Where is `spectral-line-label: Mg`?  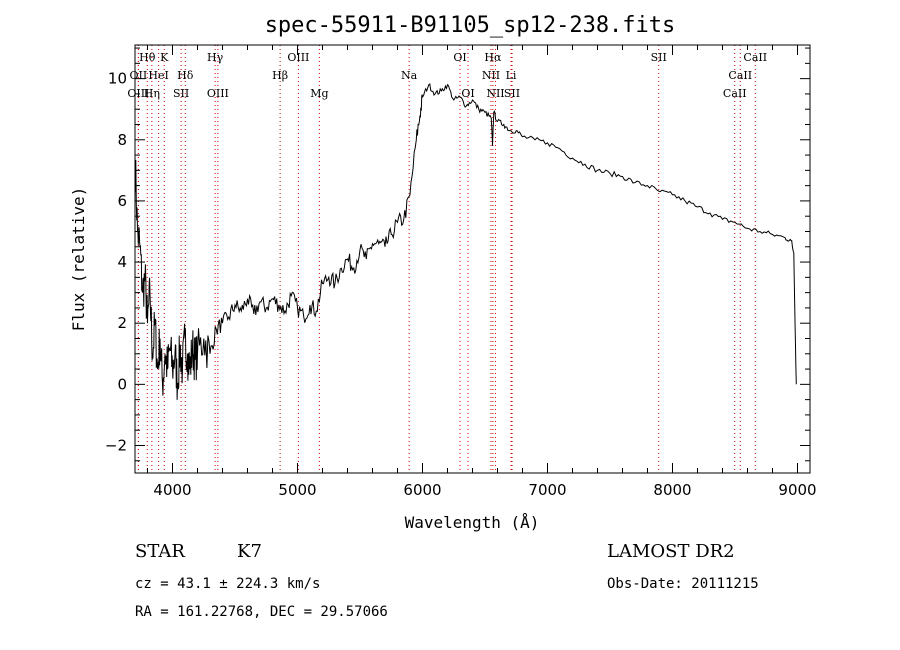
spectral-line-label: Mg is located at coordinates (319, 93).